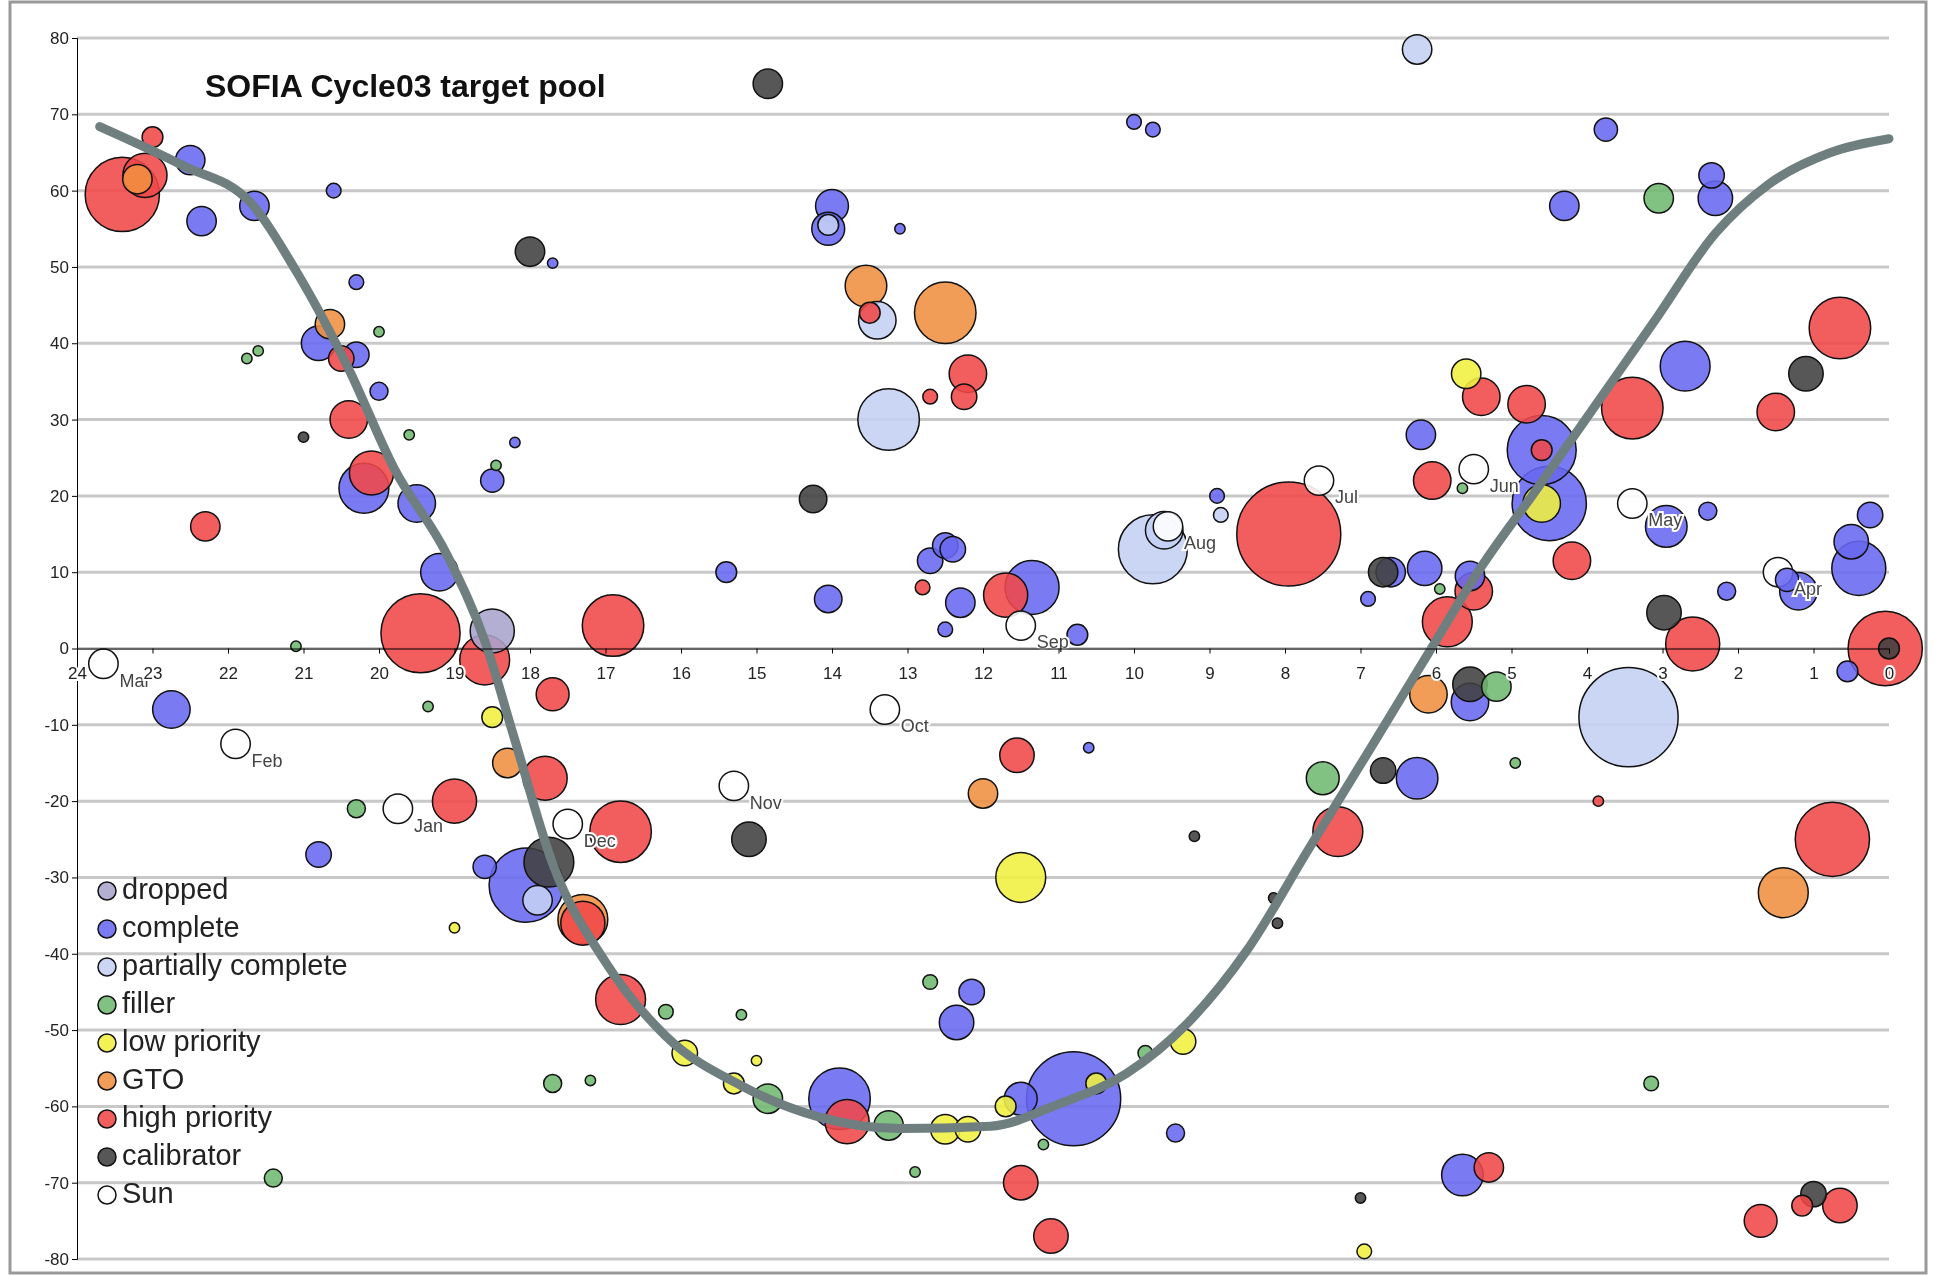  Describe the element at coordinates (182, 1155) in the screenshot. I see `legend-label: calibrator` at that location.